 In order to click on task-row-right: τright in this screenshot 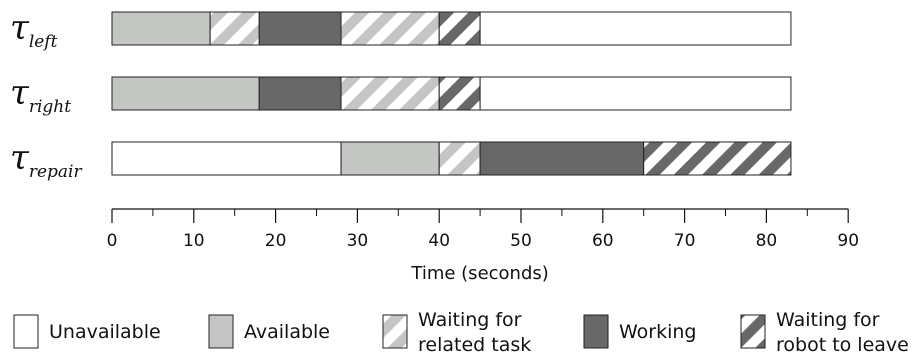, I will do `click(401, 95)`.